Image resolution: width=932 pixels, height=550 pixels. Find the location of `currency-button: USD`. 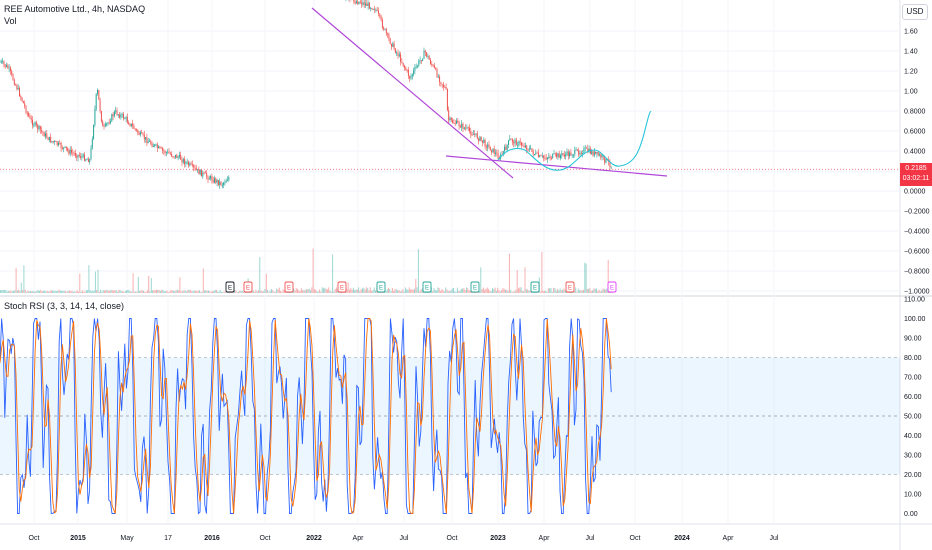

currency-button: USD is located at coordinates (915, 12).